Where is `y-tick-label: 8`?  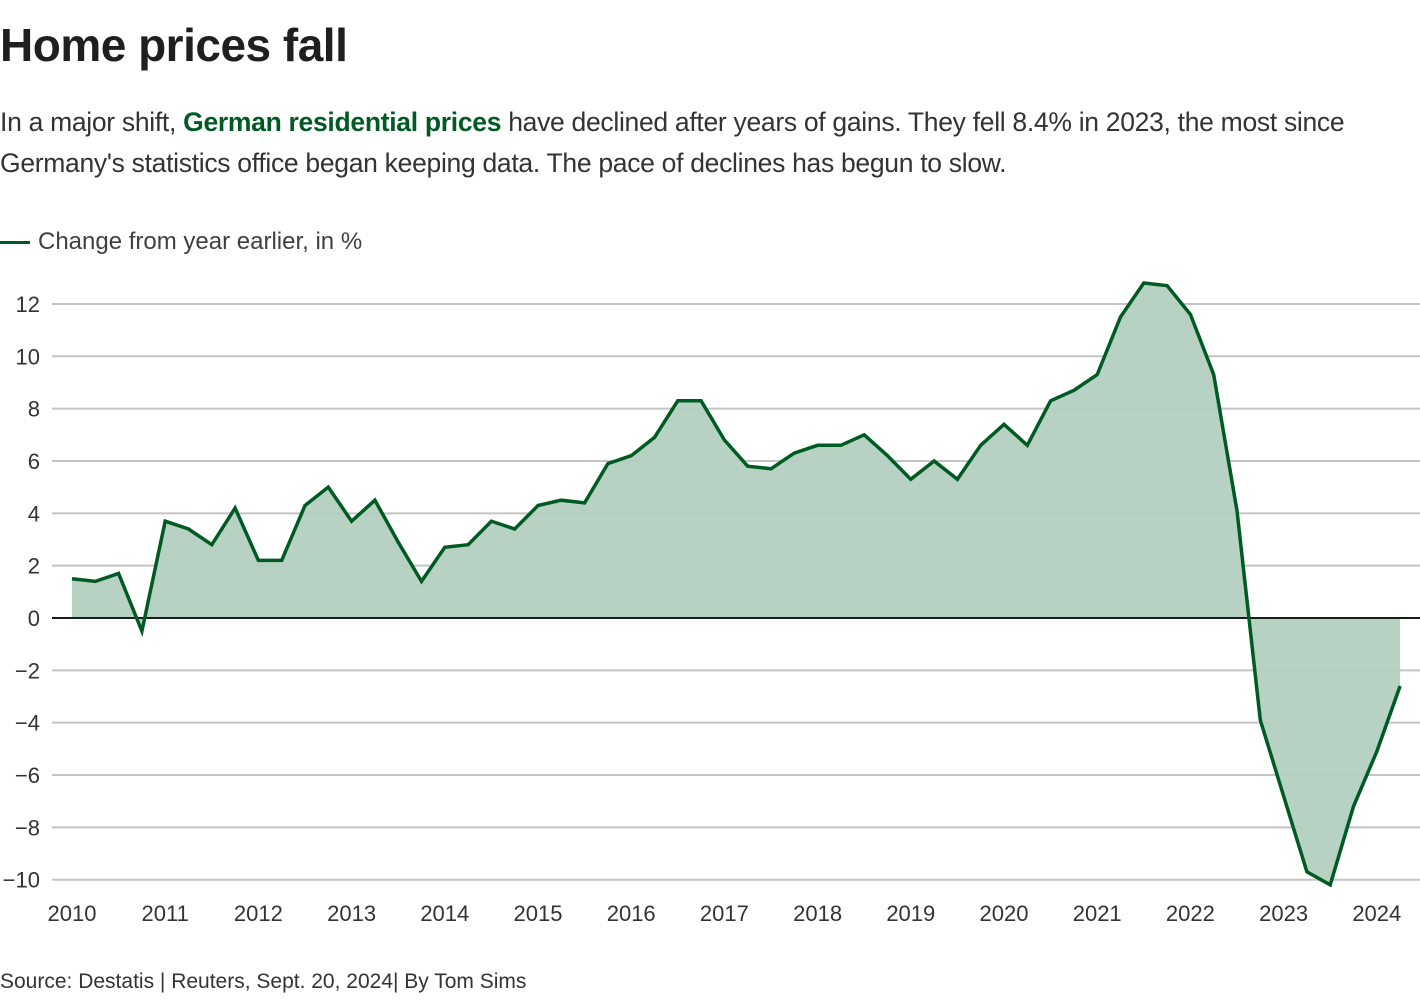
y-tick-label: 8 is located at coordinates (34, 409).